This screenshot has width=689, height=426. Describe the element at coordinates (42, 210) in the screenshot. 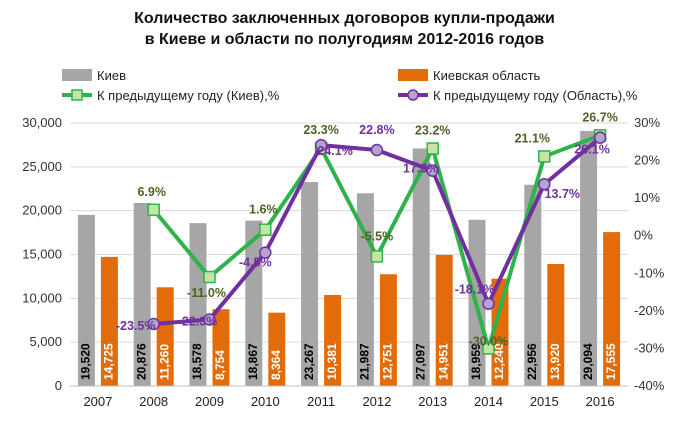

I see `y-left-tick-label: 20,000` at that location.